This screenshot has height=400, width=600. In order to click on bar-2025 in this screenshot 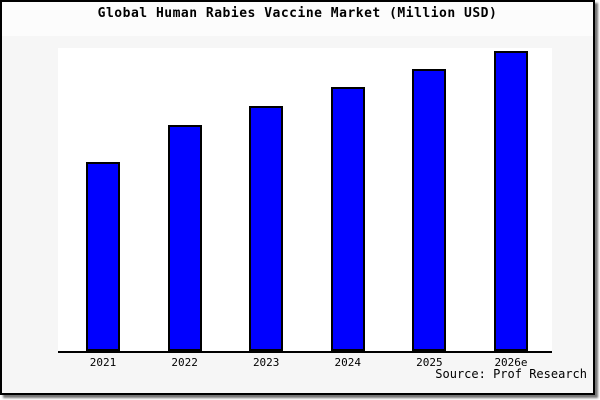, I will do `click(429, 210)`.